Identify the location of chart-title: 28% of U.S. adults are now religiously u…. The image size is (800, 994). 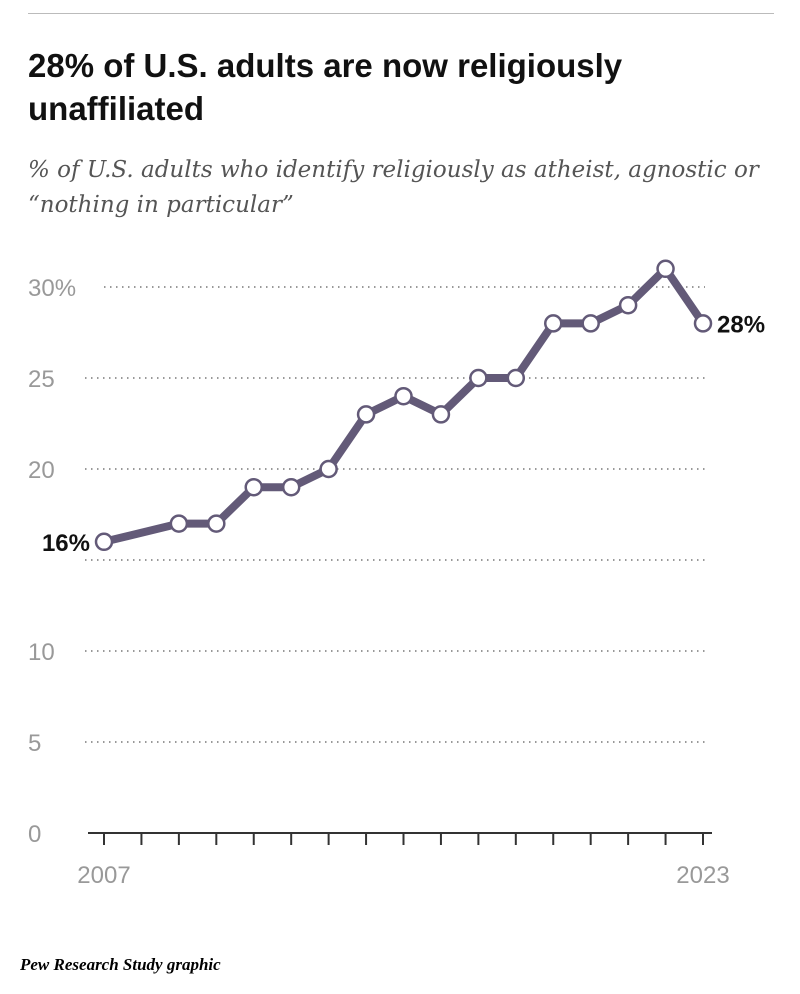
(325, 87).